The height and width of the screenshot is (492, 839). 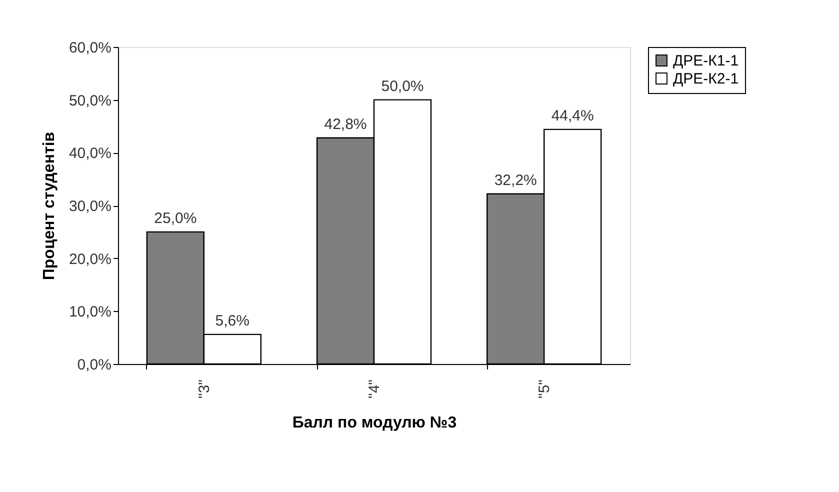 I want to click on x-axis-title: Балл по модулю №3, so click(x=374, y=423).